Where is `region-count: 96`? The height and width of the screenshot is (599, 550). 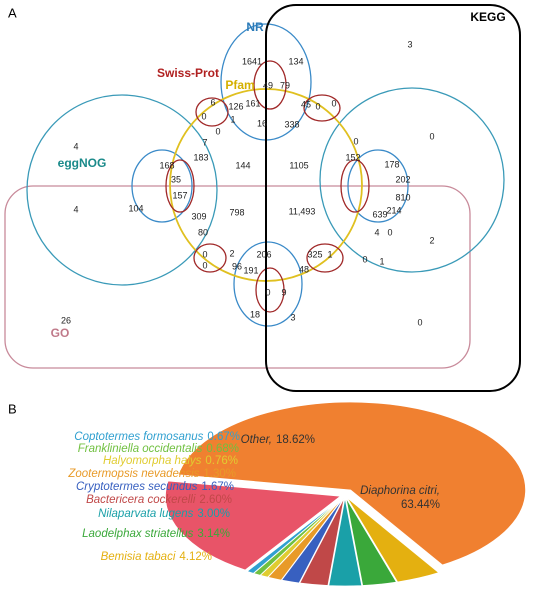
region-count: 96 is located at coordinates (237, 266).